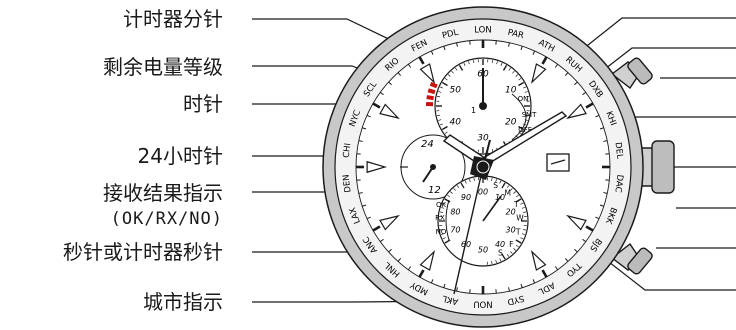 Image resolution: width=736 pixels, height=330 pixels. Describe the element at coordinates (618, 183) in the screenshot. I see `city-code-dac: DAC` at that location.